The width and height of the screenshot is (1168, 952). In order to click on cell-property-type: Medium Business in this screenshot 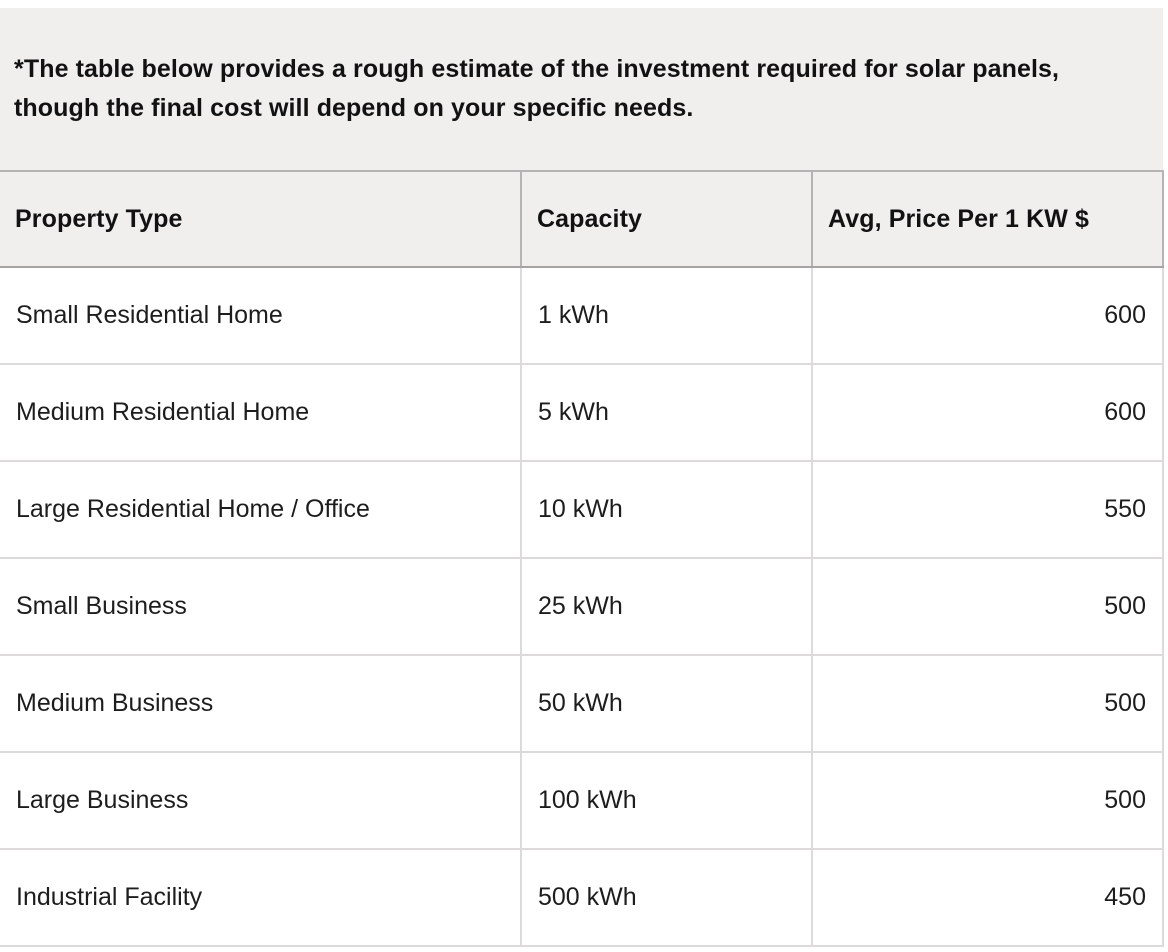, I will do `click(261, 704)`.